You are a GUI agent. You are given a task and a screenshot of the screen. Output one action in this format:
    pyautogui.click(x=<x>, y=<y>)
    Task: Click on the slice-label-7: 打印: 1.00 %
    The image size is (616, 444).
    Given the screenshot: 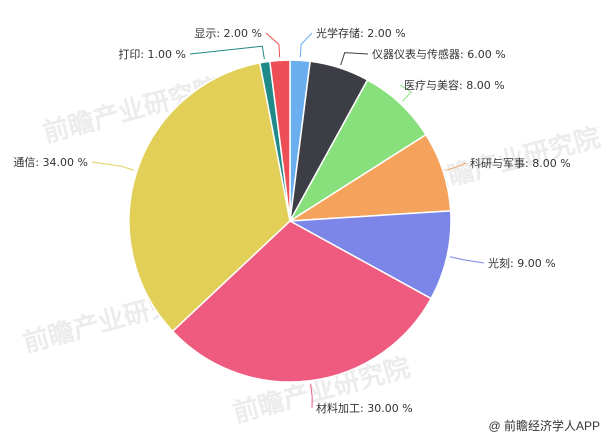 What is the action you would take?
    pyautogui.click(x=152, y=54)
    